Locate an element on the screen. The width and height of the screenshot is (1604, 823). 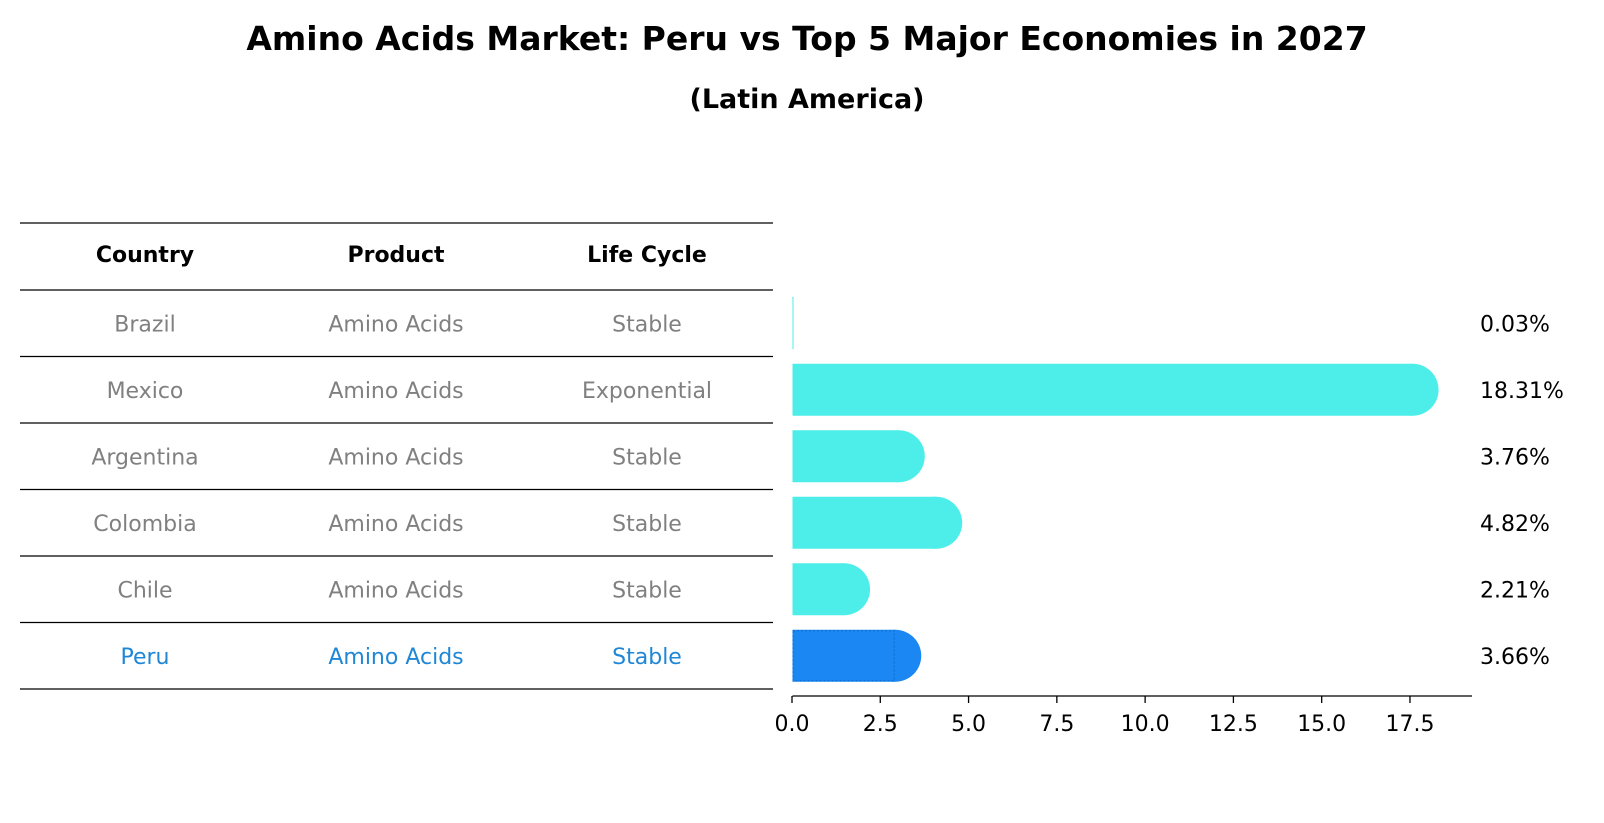
table-cell-country: Brazil is located at coordinates (144, 324).